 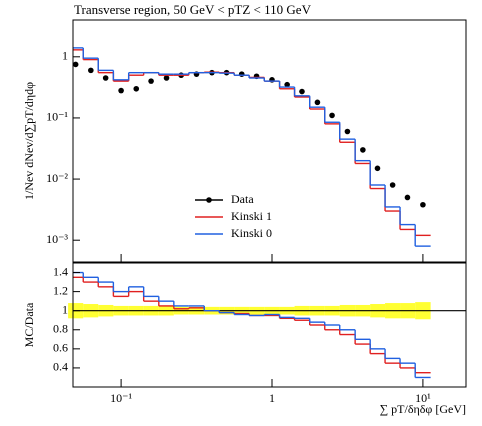 What do you see at coordinates (251, 216) in the screenshot?
I see `legend-label: Kinski 1` at bounding box center [251, 216].